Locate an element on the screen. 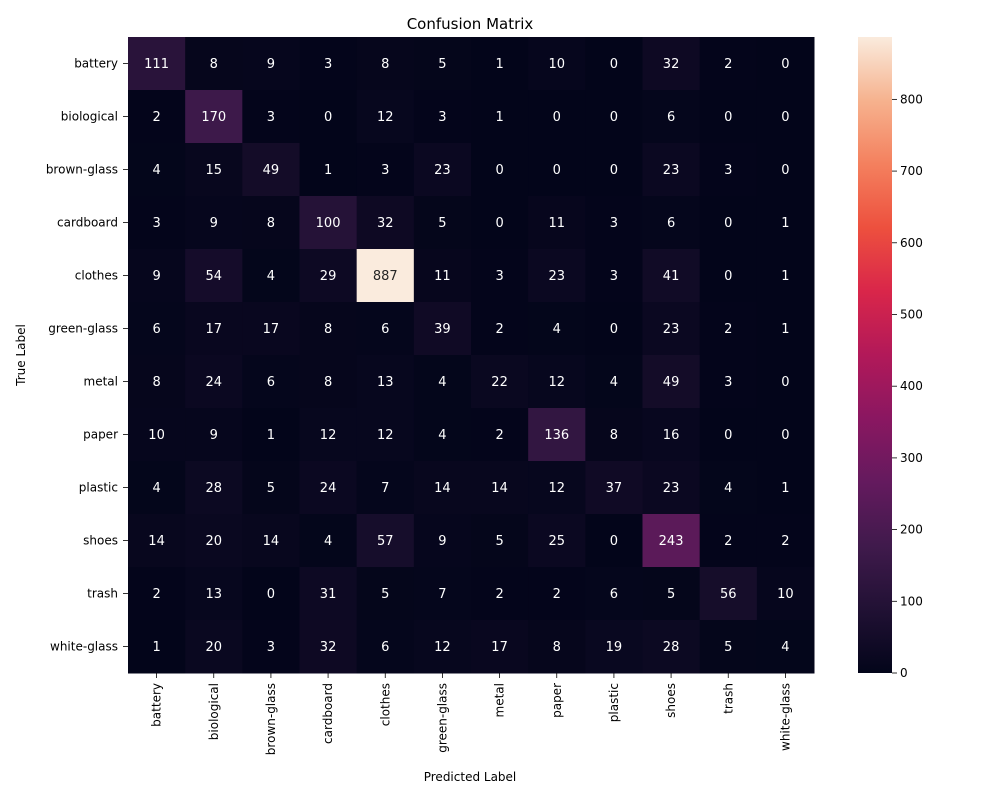 The width and height of the screenshot is (1000, 804). colorbar-tick-label: 600 is located at coordinates (911, 243).